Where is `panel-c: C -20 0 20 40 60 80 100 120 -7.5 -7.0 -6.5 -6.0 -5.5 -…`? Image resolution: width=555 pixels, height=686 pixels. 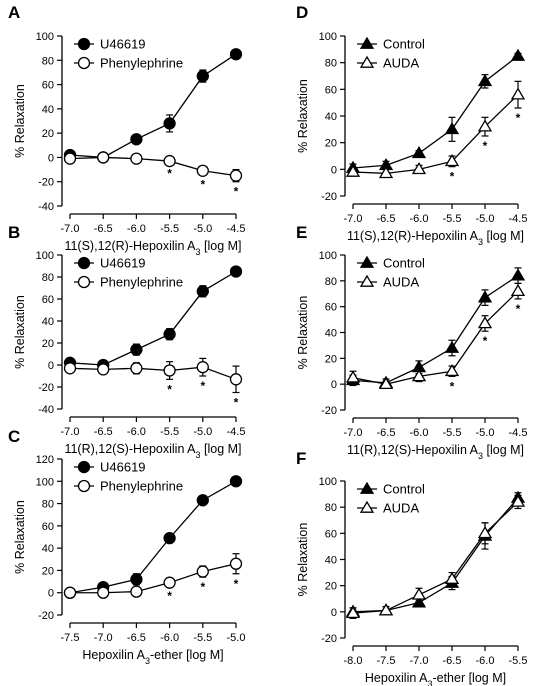
panel-c: C -20 0 20 40 60 80 100 120 -7.5 -7.0 -6.5 -6.0 -5.5 -… is located at coordinates (126, 546).